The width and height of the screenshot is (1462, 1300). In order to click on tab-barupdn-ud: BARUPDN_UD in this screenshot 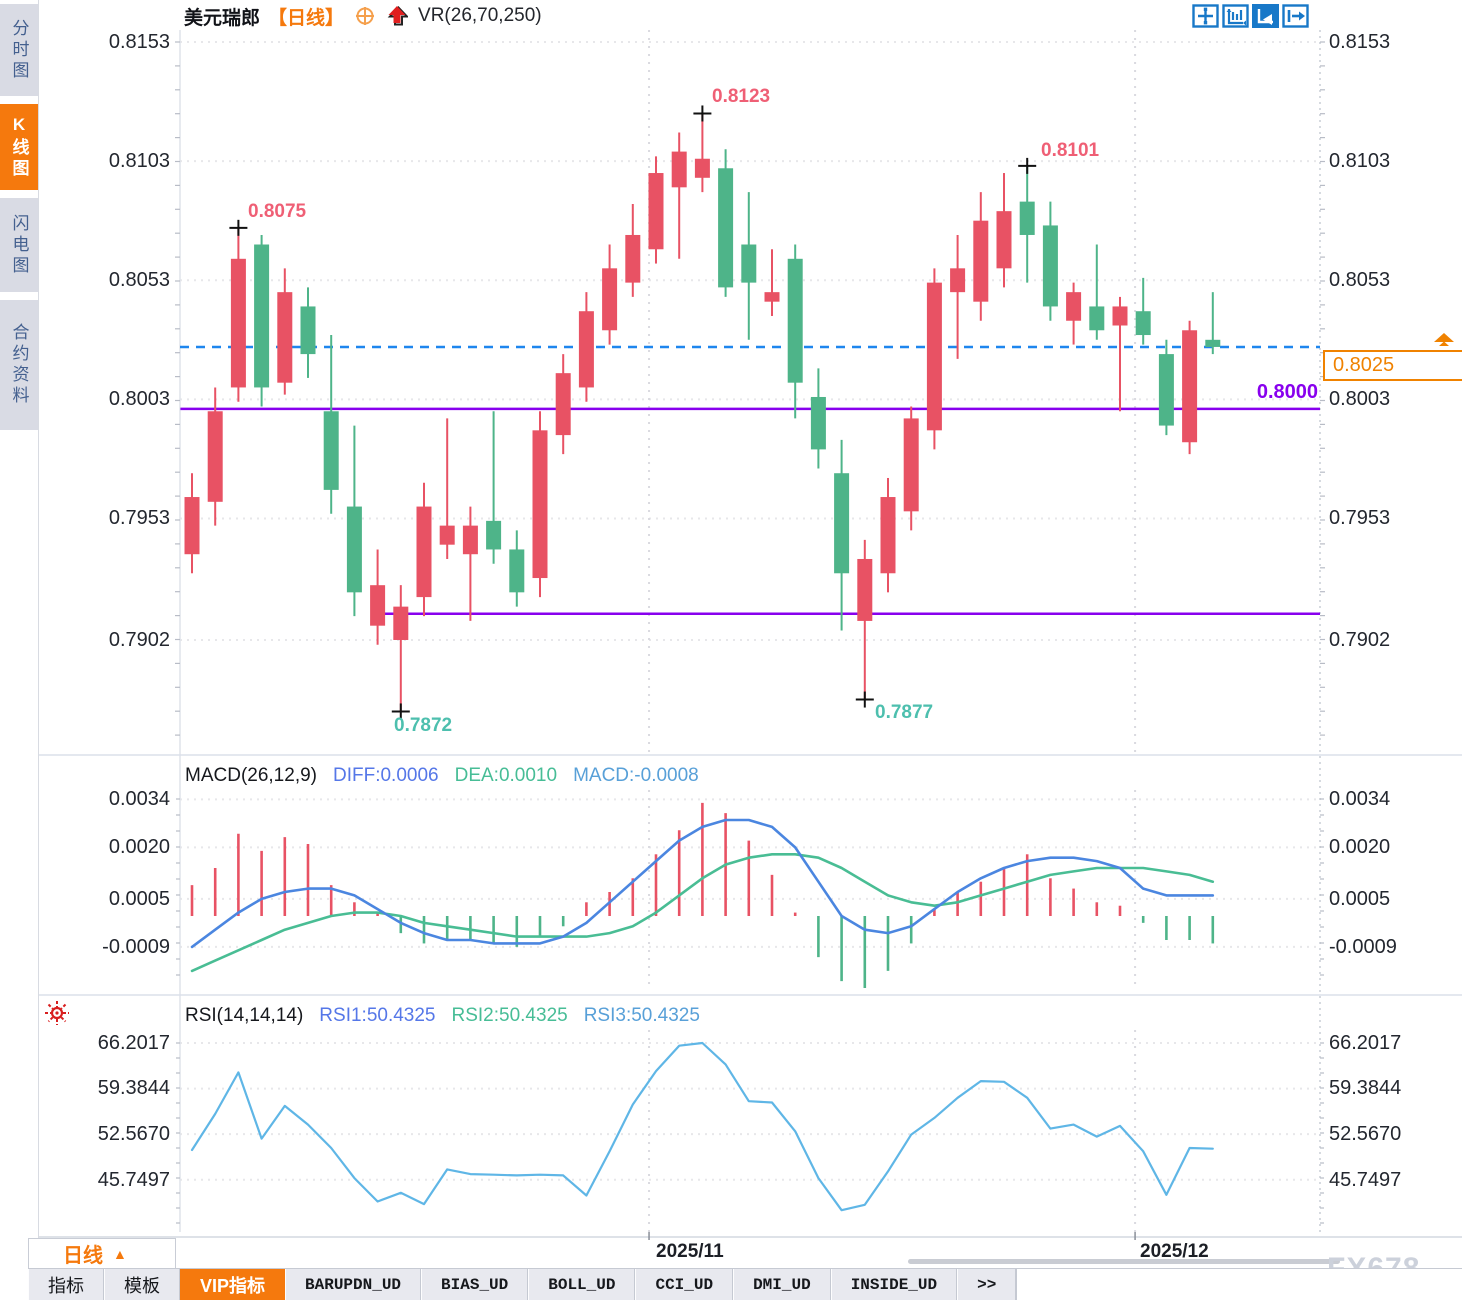, I will do `click(353, 1284)`.